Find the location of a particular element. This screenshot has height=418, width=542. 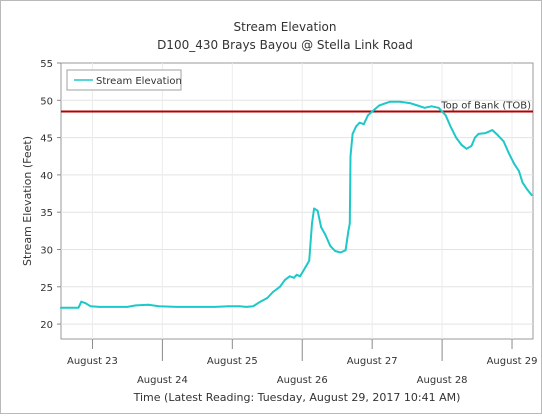

chart-title: Stream Elevation is located at coordinates (285, 27).